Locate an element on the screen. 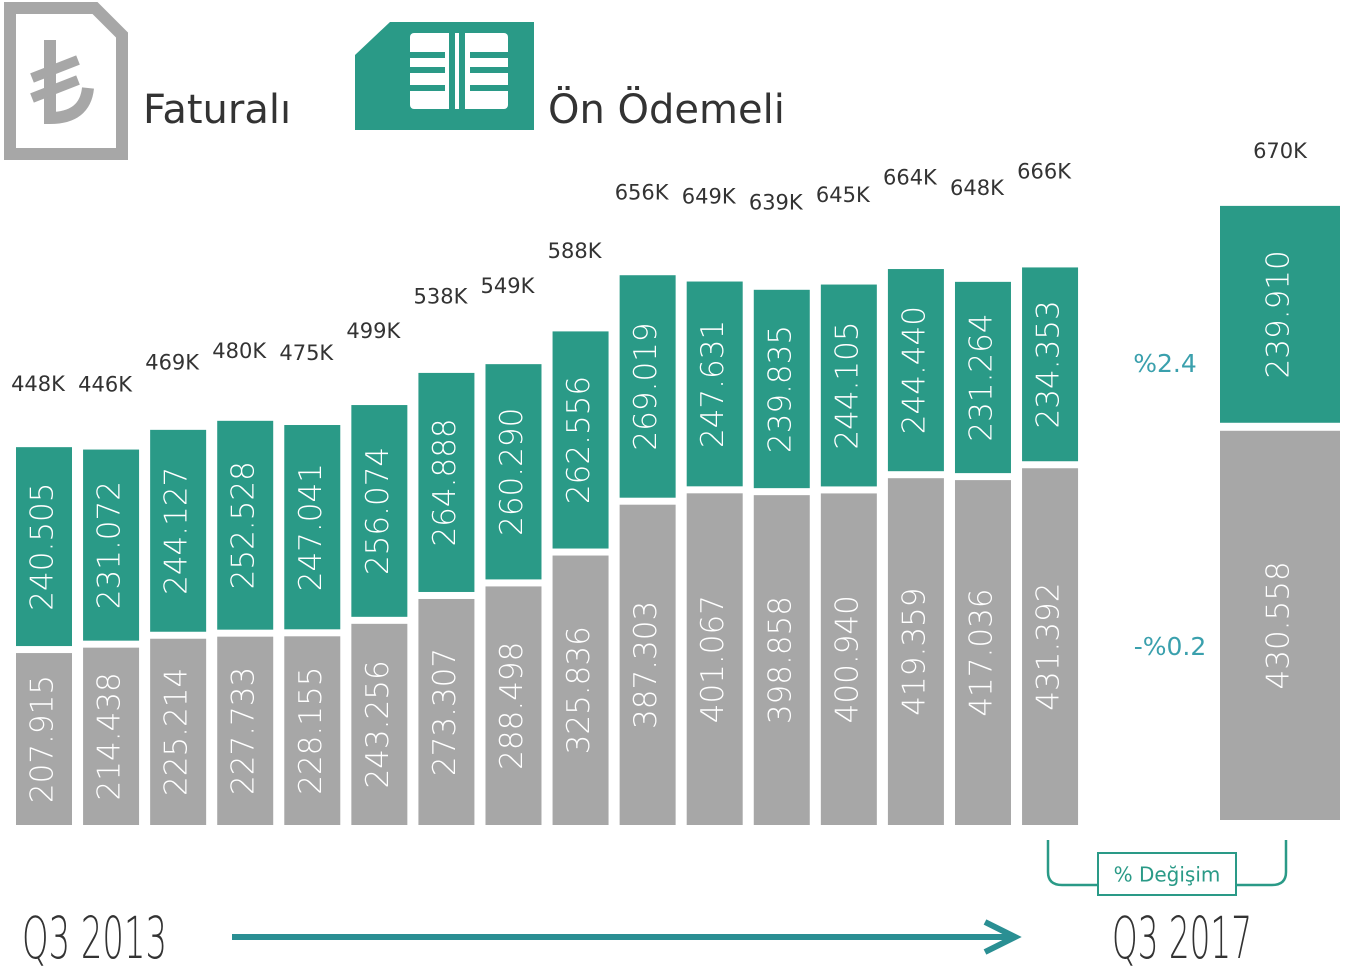  value-label: 264.888 is located at coordinates (445, 482).